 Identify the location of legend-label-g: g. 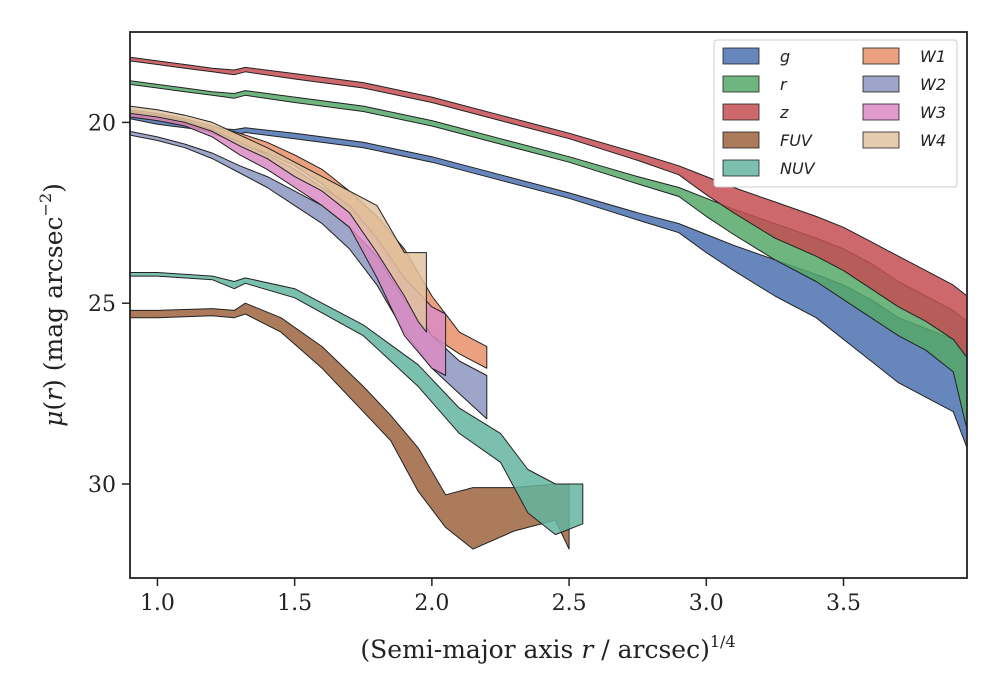
(785, 56).